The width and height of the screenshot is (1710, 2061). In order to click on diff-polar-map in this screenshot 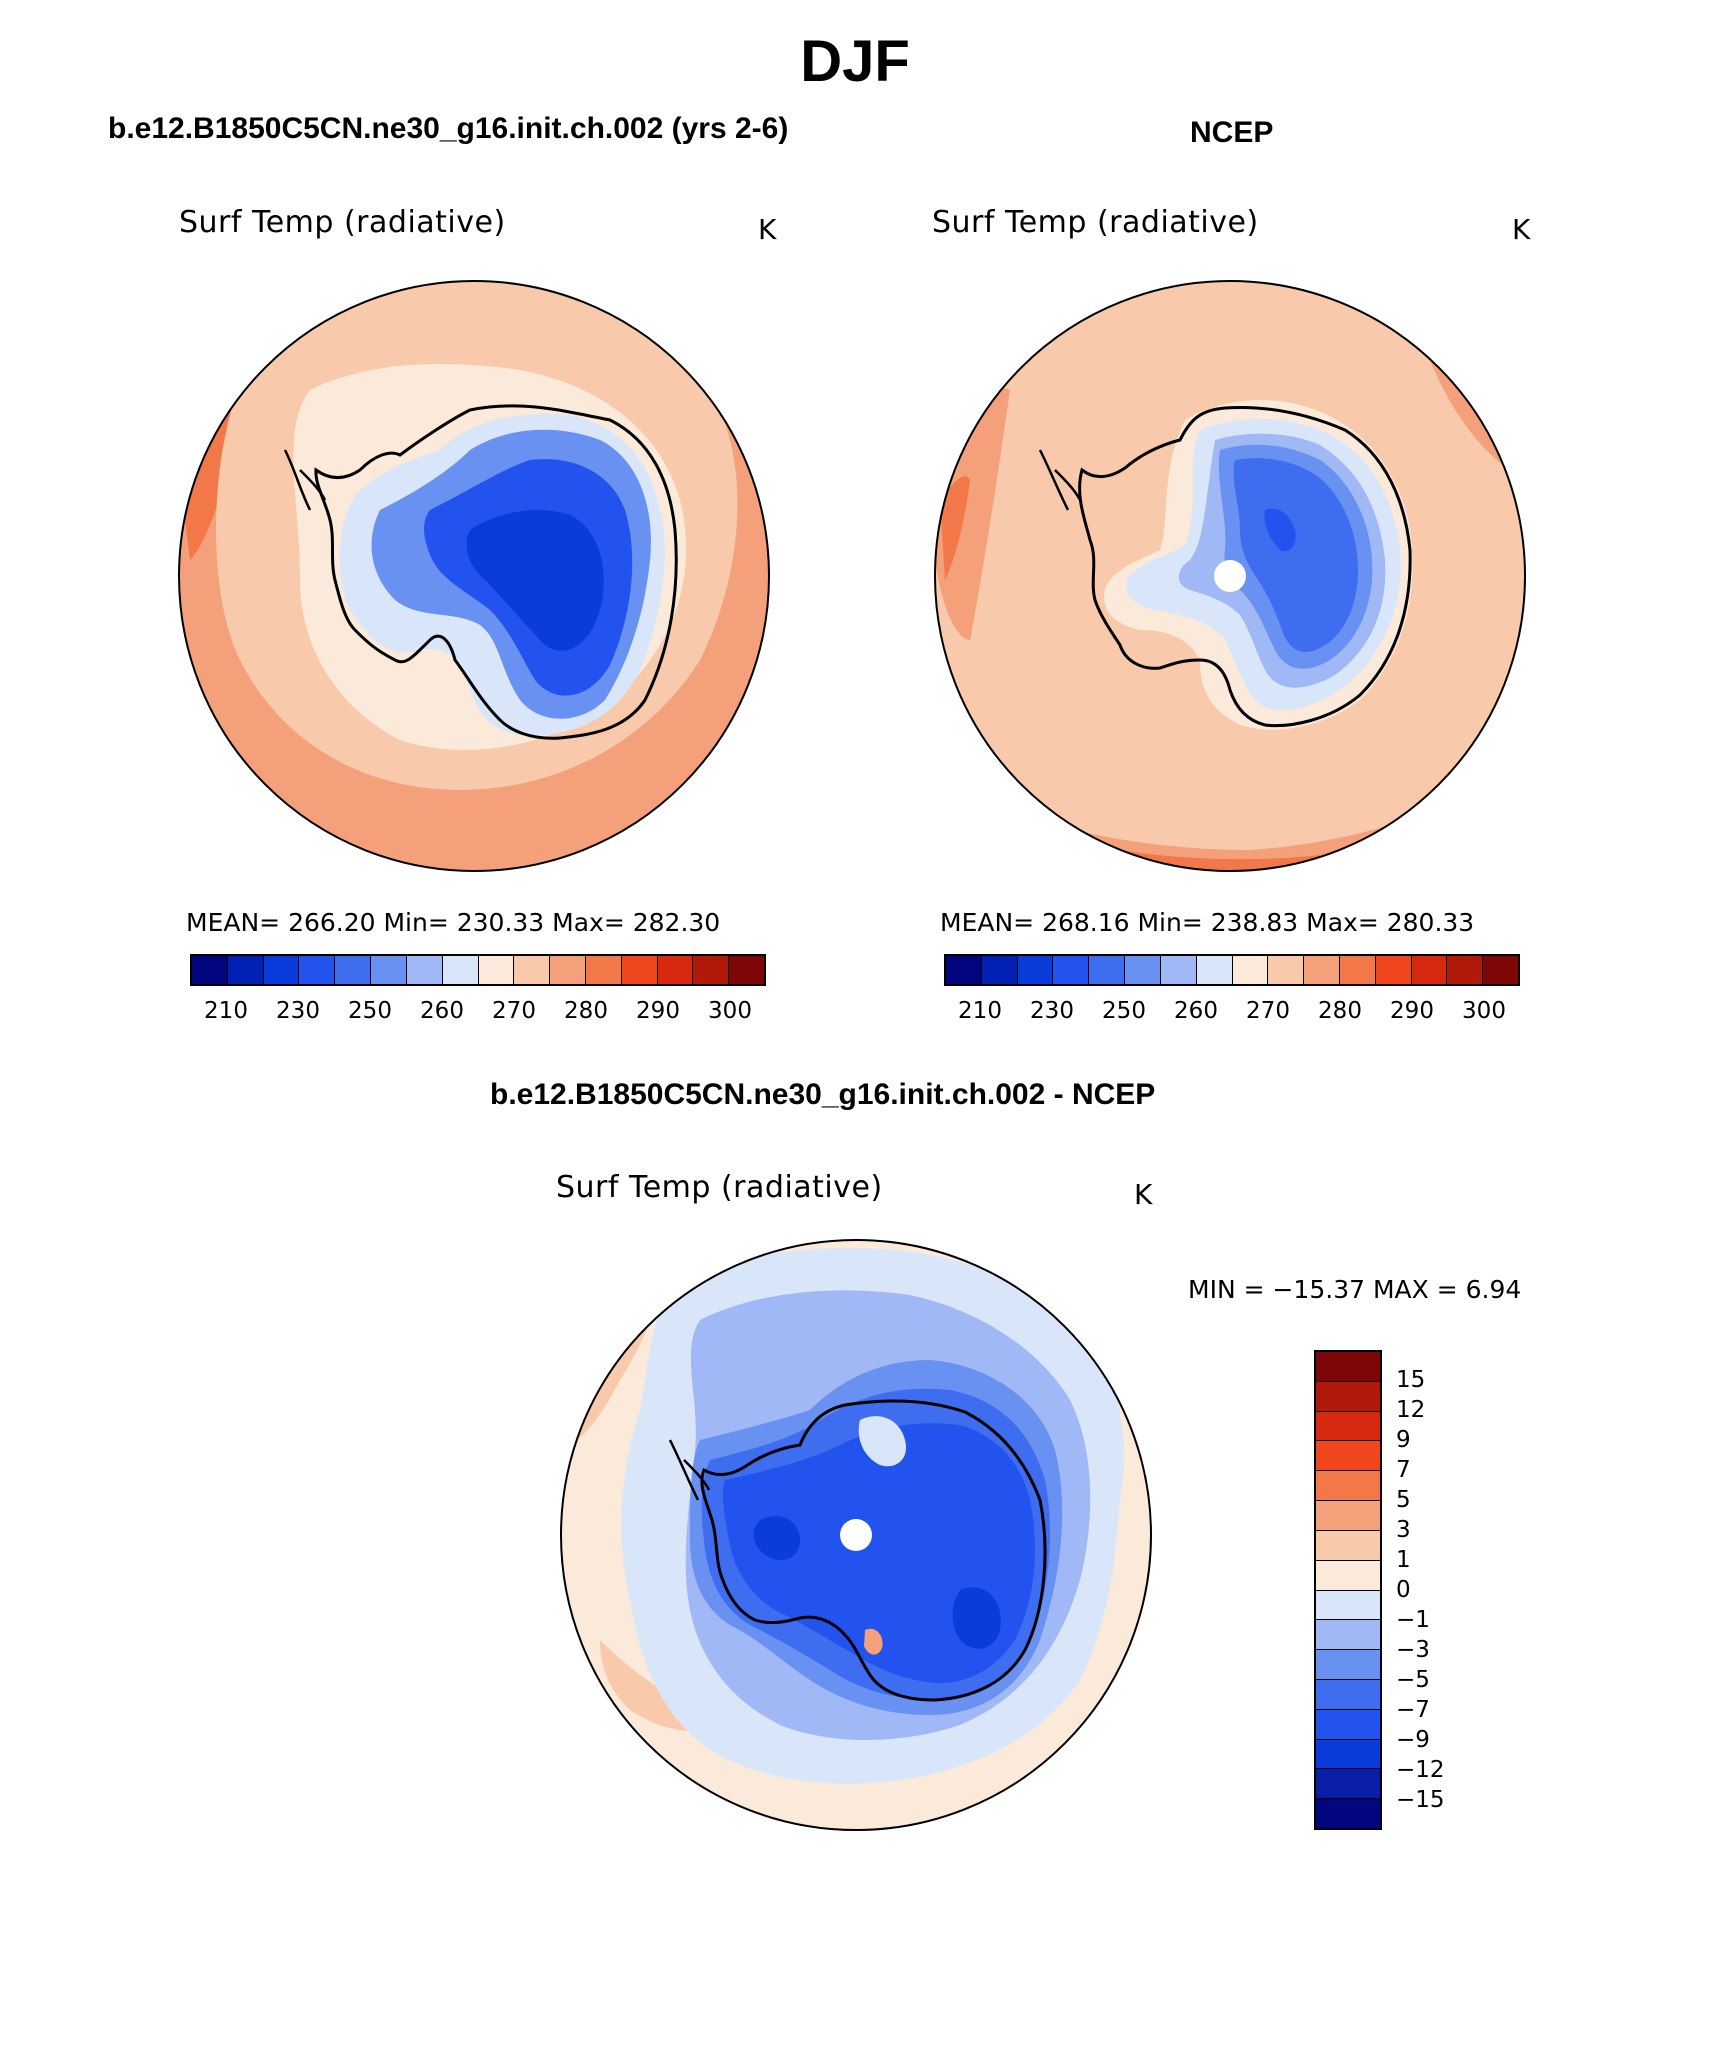, I will do `click(856, 1535)`.